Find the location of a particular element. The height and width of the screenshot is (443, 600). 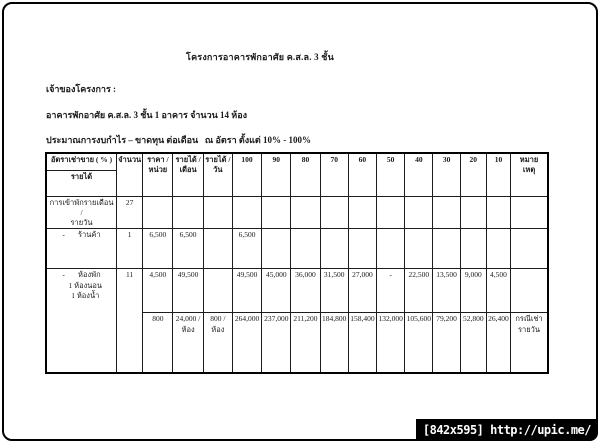

col-header-qty: จำนวน is located at coordinates (130, 174).